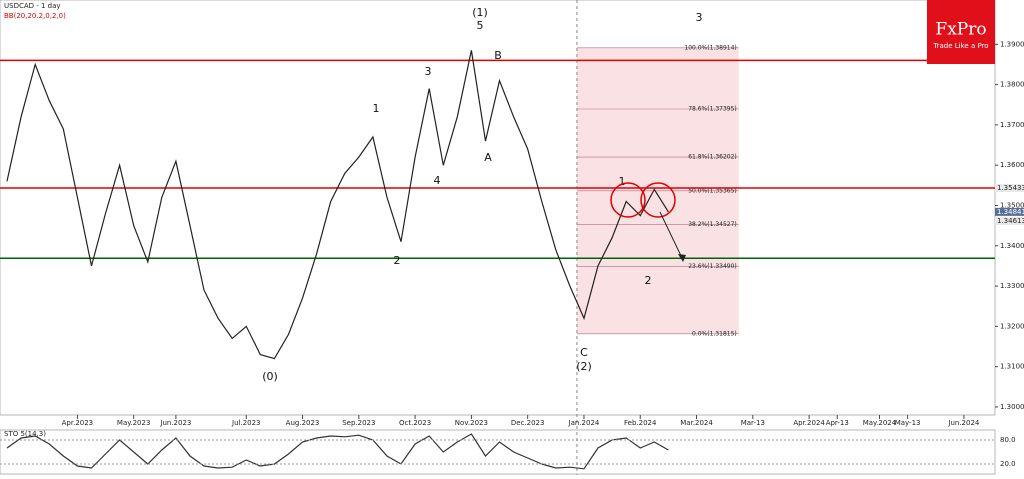 This screenshot has width=1024, height=479. I want to click on arrow, so click(671, 236).